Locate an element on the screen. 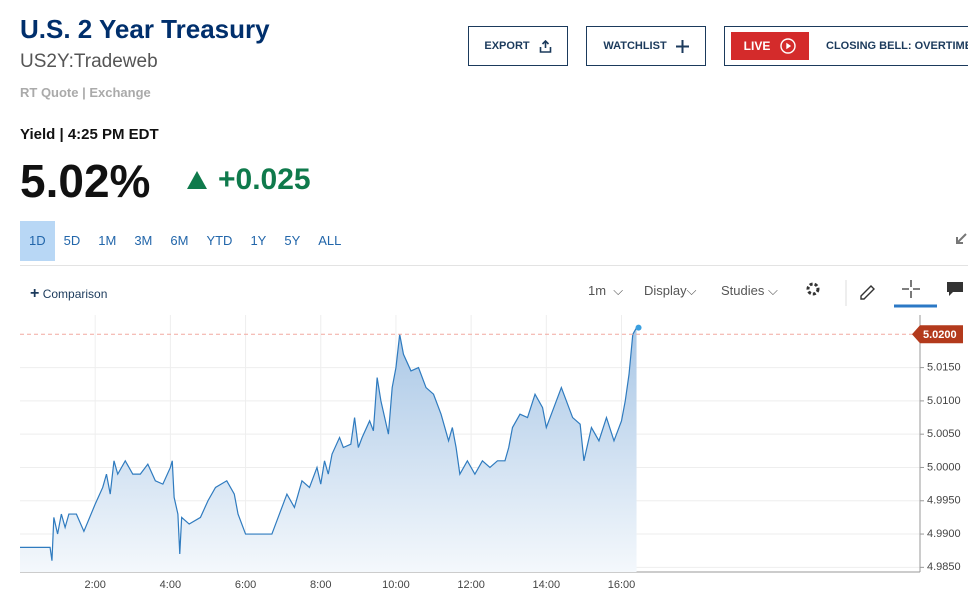  crosshair-icon is located at coordinates (911, 289).